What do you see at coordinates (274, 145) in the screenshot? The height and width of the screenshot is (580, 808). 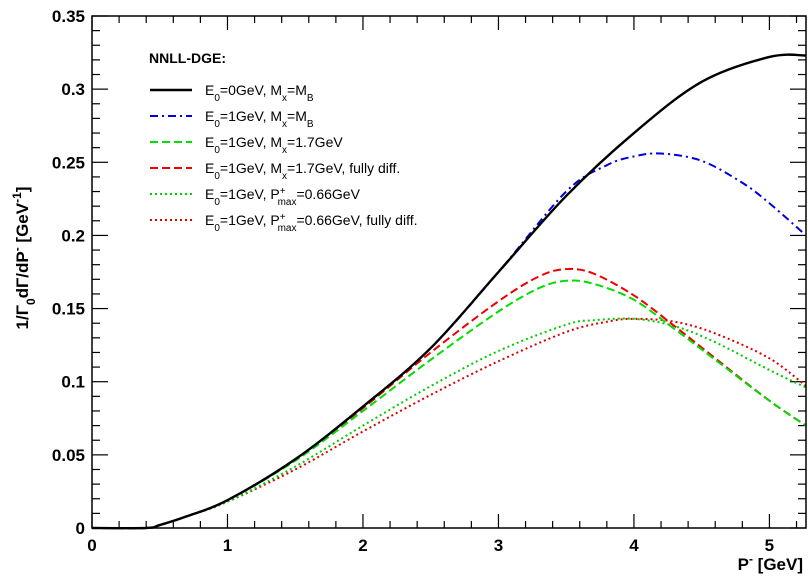 I see `legend-label-2: E0=1GeV, Mx=1.7GeV` at bounding box center [274, 145].